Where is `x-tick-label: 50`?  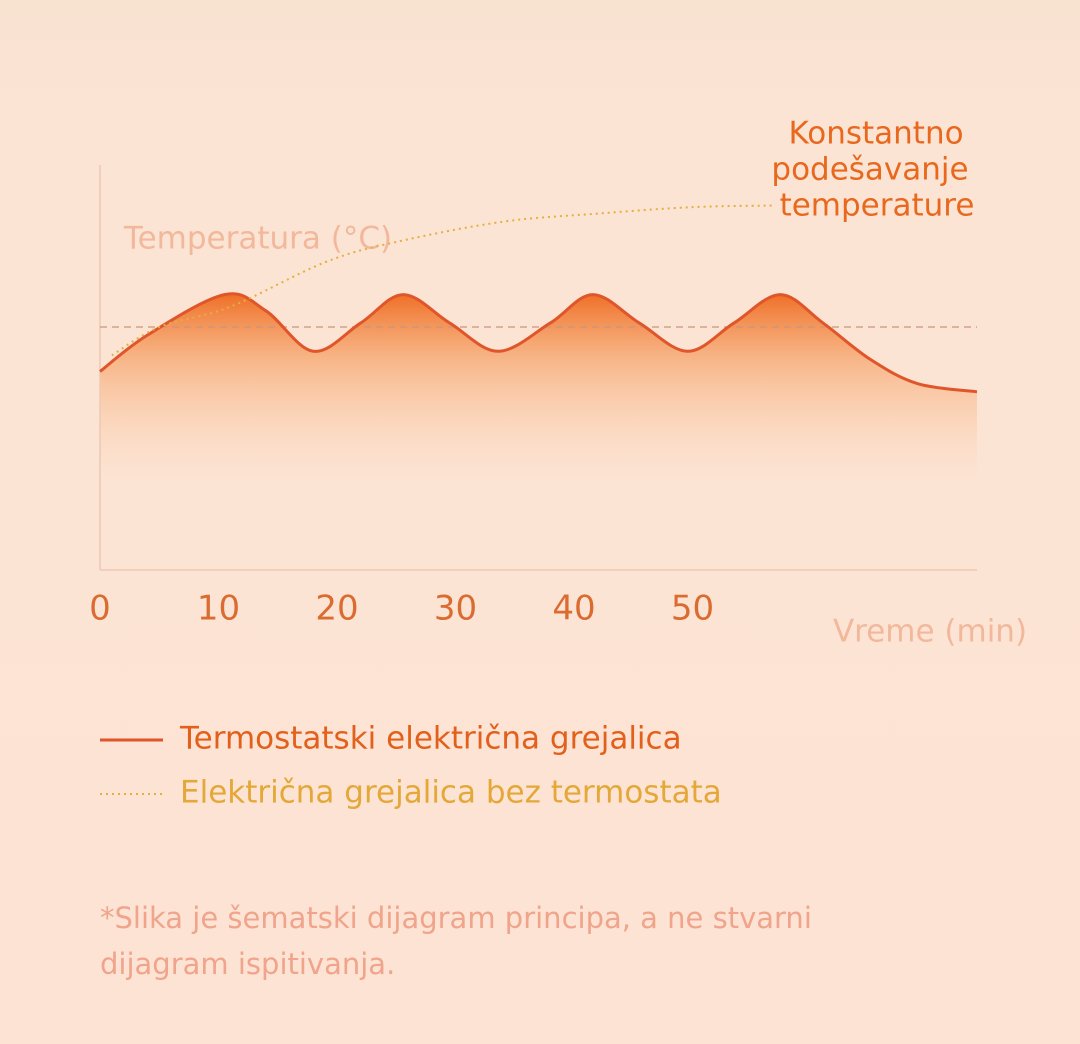
x-tick-label: 50 is located at coordinates (692, 609).